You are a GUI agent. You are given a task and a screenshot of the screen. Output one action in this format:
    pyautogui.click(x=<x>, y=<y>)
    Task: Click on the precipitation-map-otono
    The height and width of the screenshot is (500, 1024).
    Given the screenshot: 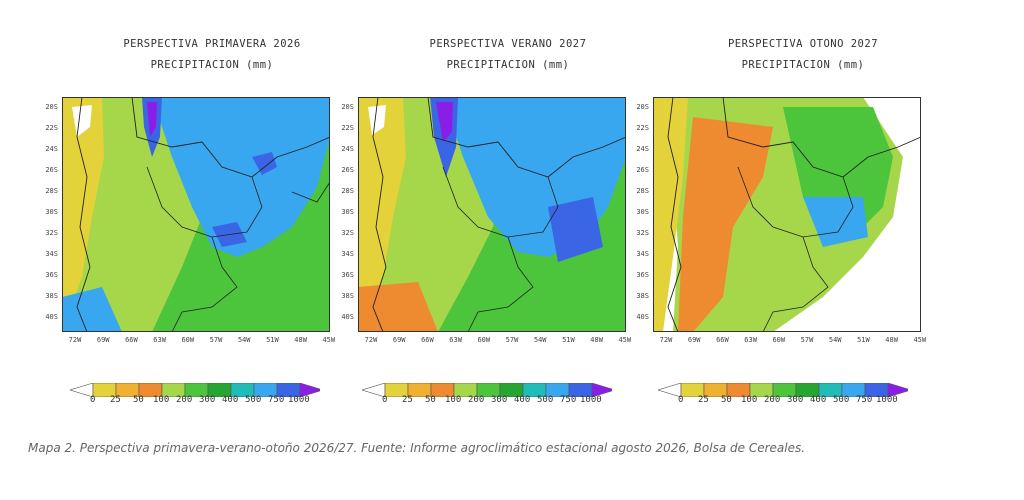 What is the action you would take?
    pyautogui.click(x=787, y=214)
    